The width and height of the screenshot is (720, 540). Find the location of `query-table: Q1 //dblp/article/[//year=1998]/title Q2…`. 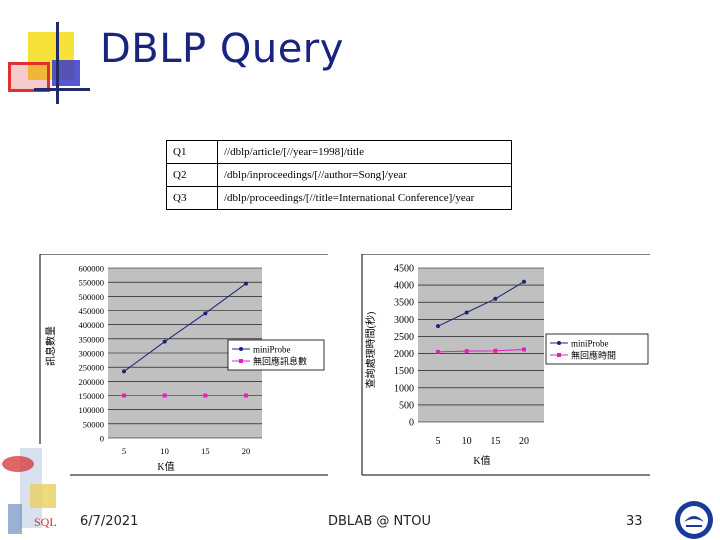

query-table: Q1 //dblp/article/[//year=1998]/title Q2… is located at coordinates (339, 175).